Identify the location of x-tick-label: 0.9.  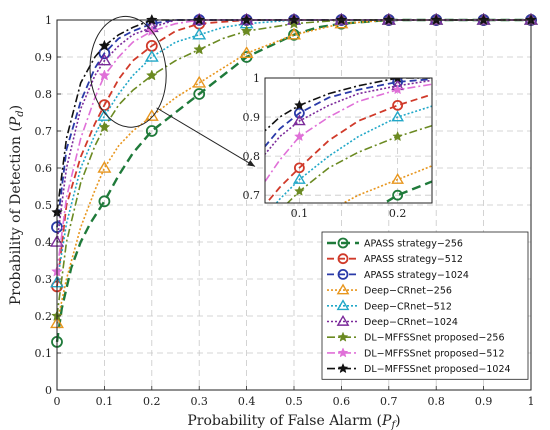
(484, 401).